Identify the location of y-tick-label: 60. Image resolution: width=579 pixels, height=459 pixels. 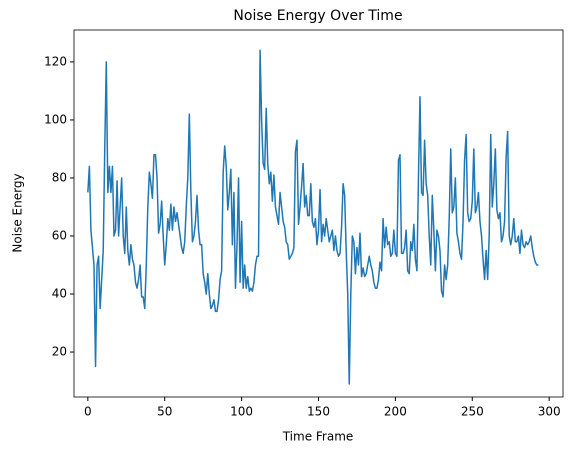
(59, 235).